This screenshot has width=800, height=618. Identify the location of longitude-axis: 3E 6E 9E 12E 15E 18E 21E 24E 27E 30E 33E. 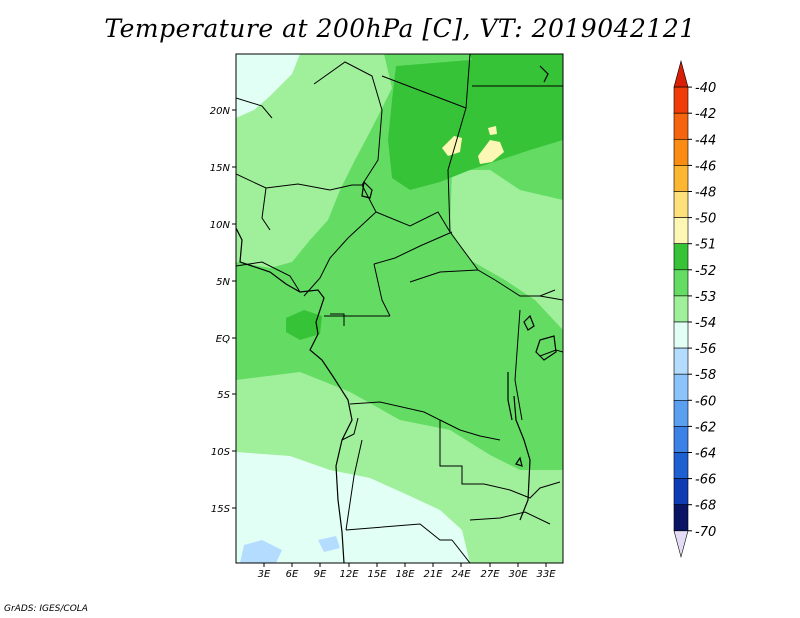
(407, 571).